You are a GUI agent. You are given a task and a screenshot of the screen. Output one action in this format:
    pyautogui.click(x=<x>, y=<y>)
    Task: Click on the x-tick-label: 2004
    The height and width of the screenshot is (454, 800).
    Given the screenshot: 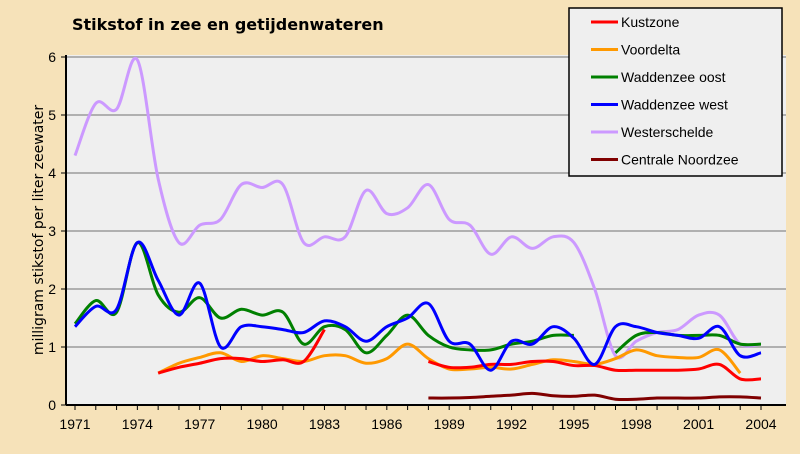 What is the action you would take?
    pyautogui.click(x=760, y=424)
    